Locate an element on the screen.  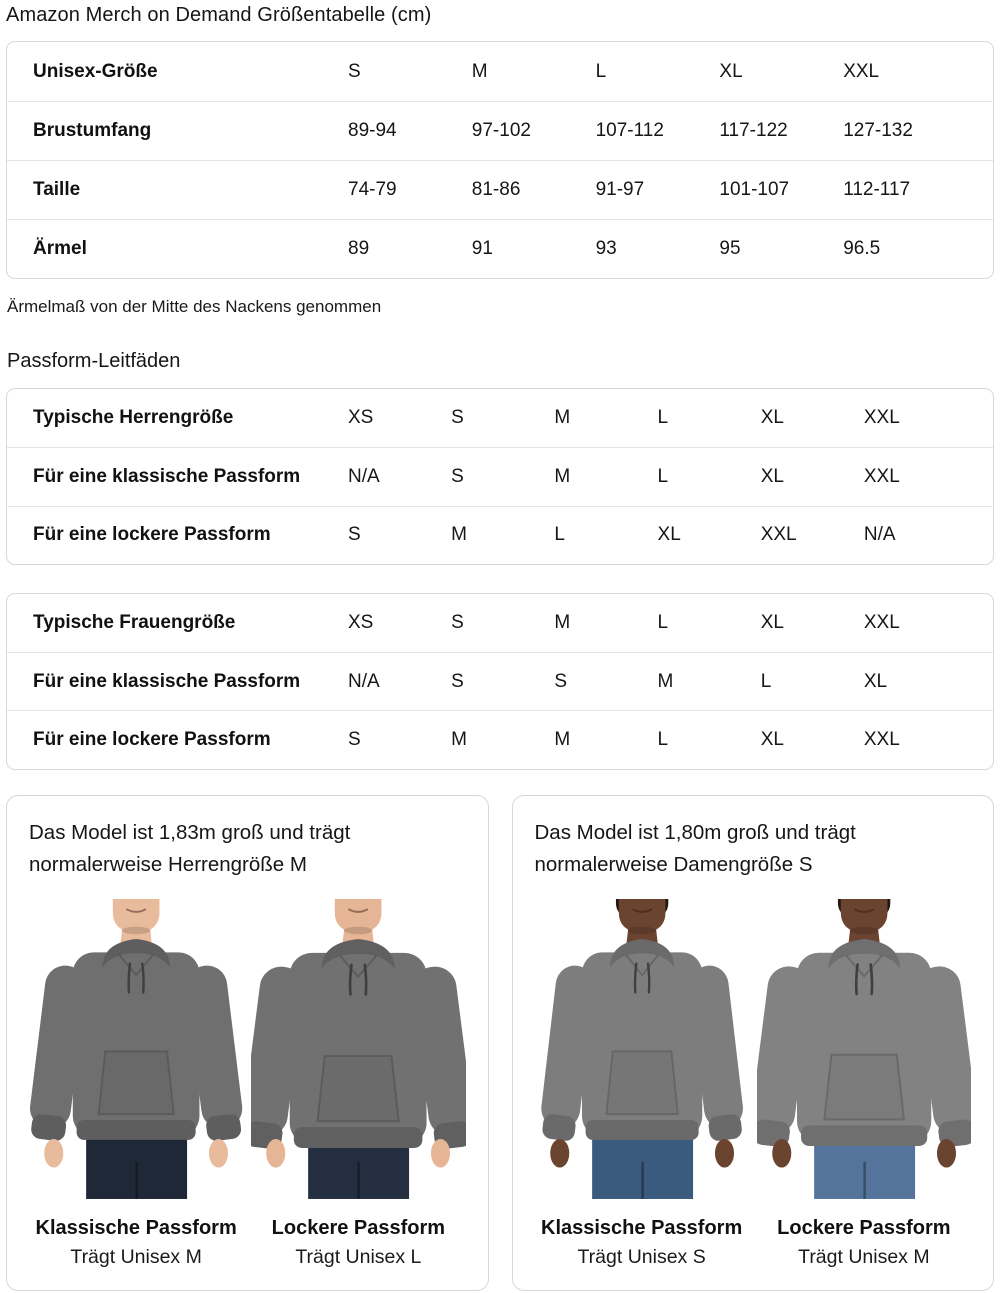
value-cell: 93 is located at coordinates (606, 248).